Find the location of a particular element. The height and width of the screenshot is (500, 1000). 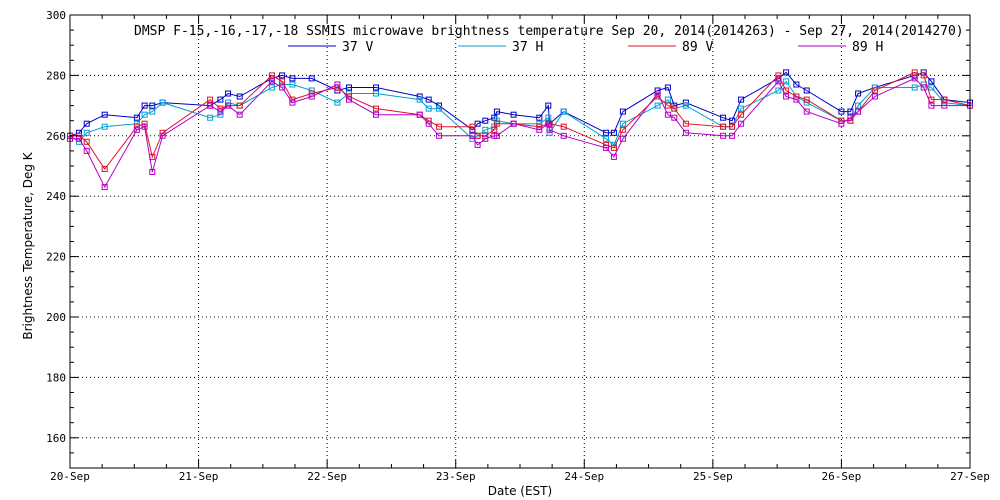

x-tick-label: 24-Sep is located at coordinates (584, 476).